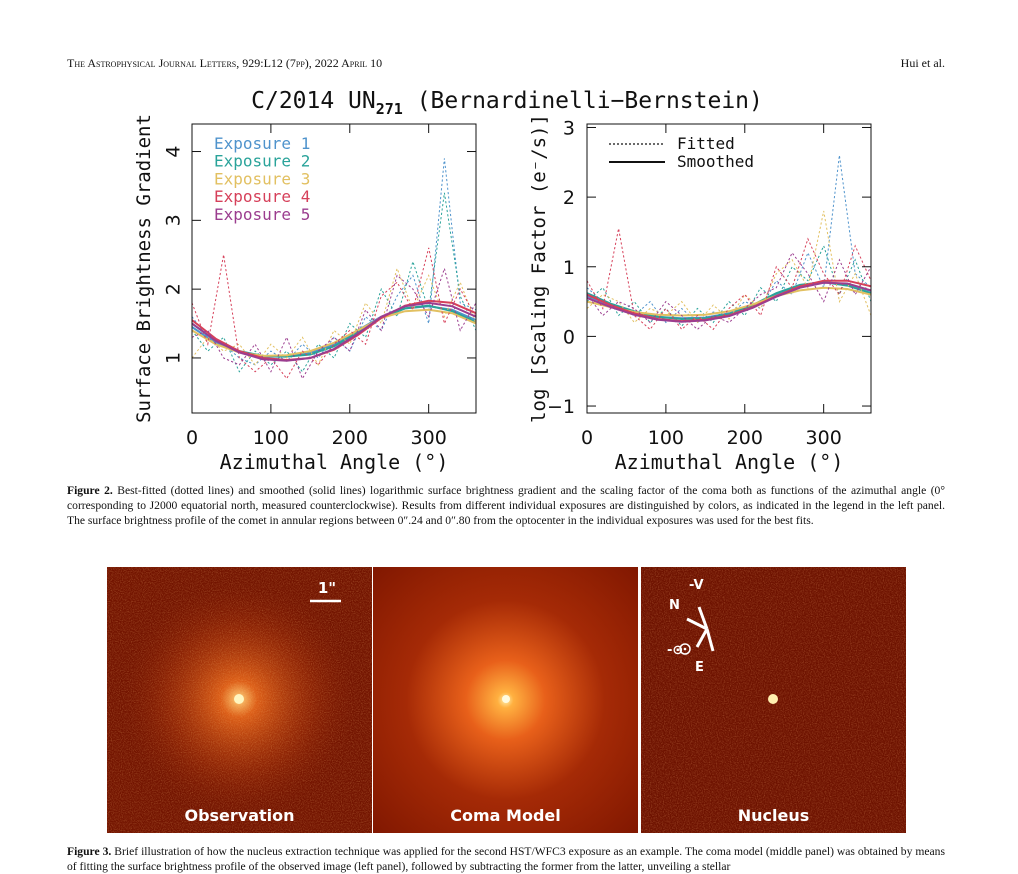 Image resolution: width=1018 pixels, height=874 pixels. I want to click on panel-label: Nucleus, so click(773, 815).